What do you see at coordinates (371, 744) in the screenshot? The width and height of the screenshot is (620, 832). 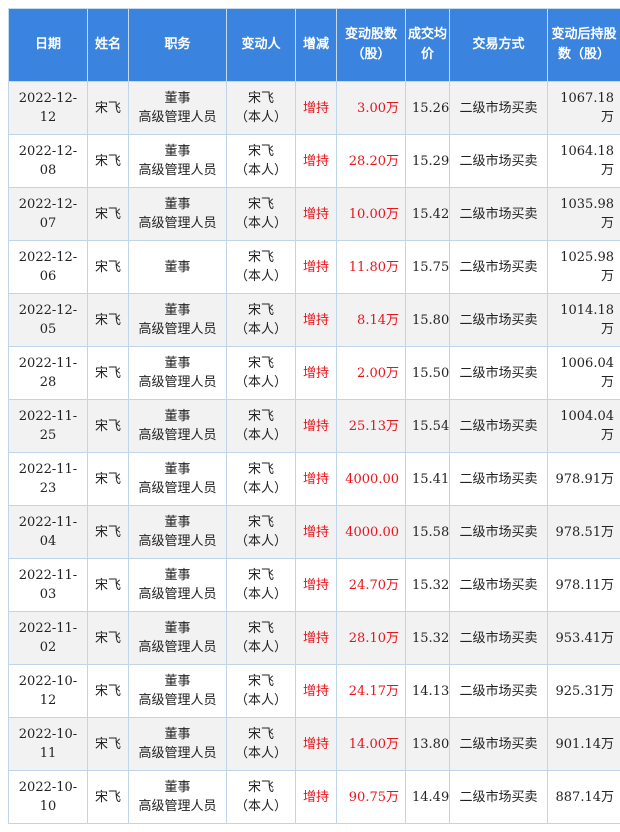 I see `cell-shares: 14.00万` at bounding box center [371, 744].